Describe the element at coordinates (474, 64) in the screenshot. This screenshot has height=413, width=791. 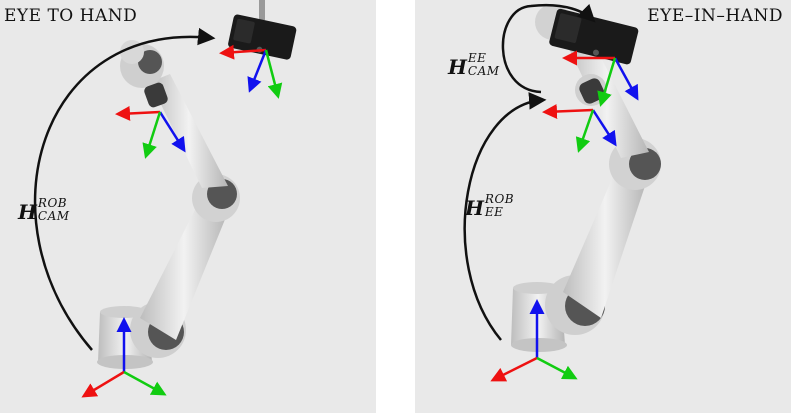
I see `transform-label-ee-cam: H EE CAM` at that location.